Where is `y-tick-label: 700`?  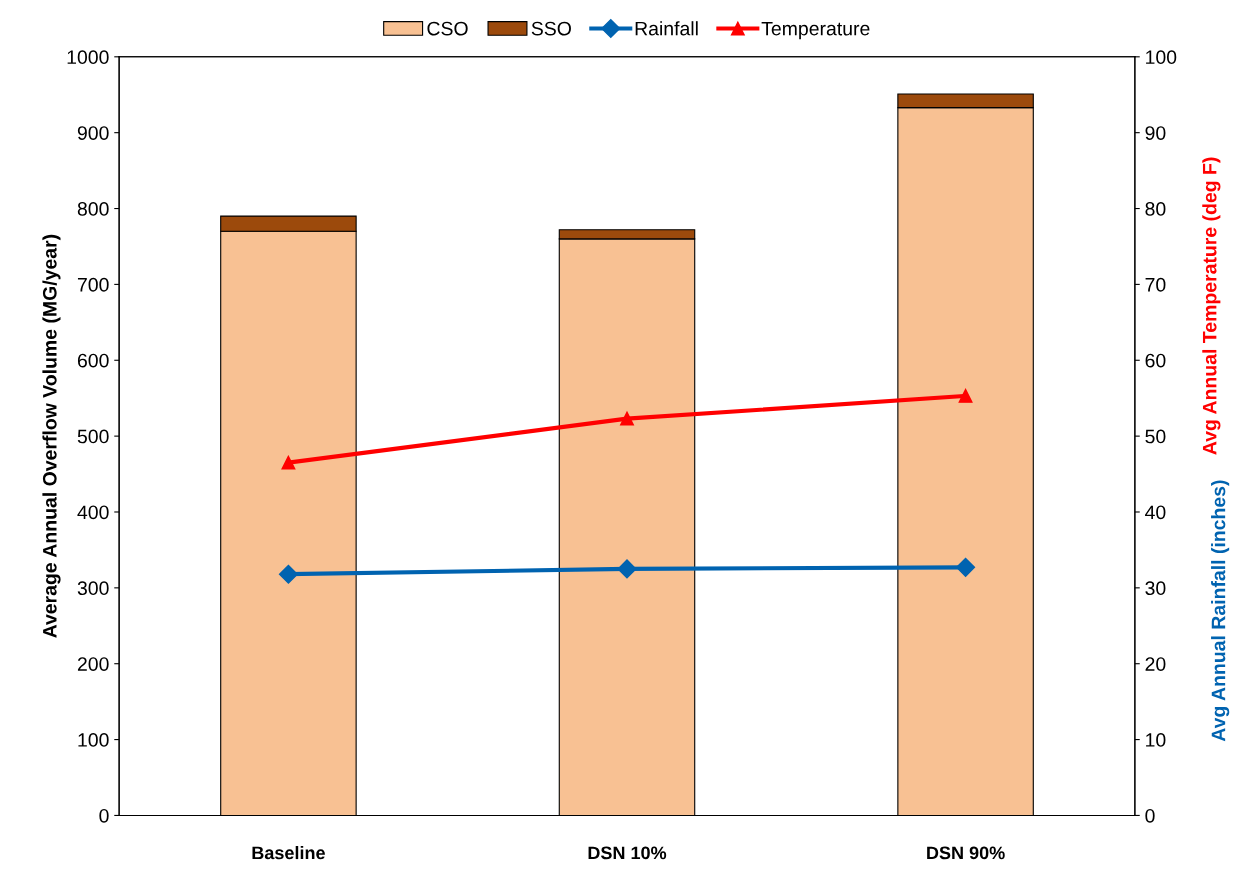 y-tick-label: 700 is located at coordinates (93, 284).